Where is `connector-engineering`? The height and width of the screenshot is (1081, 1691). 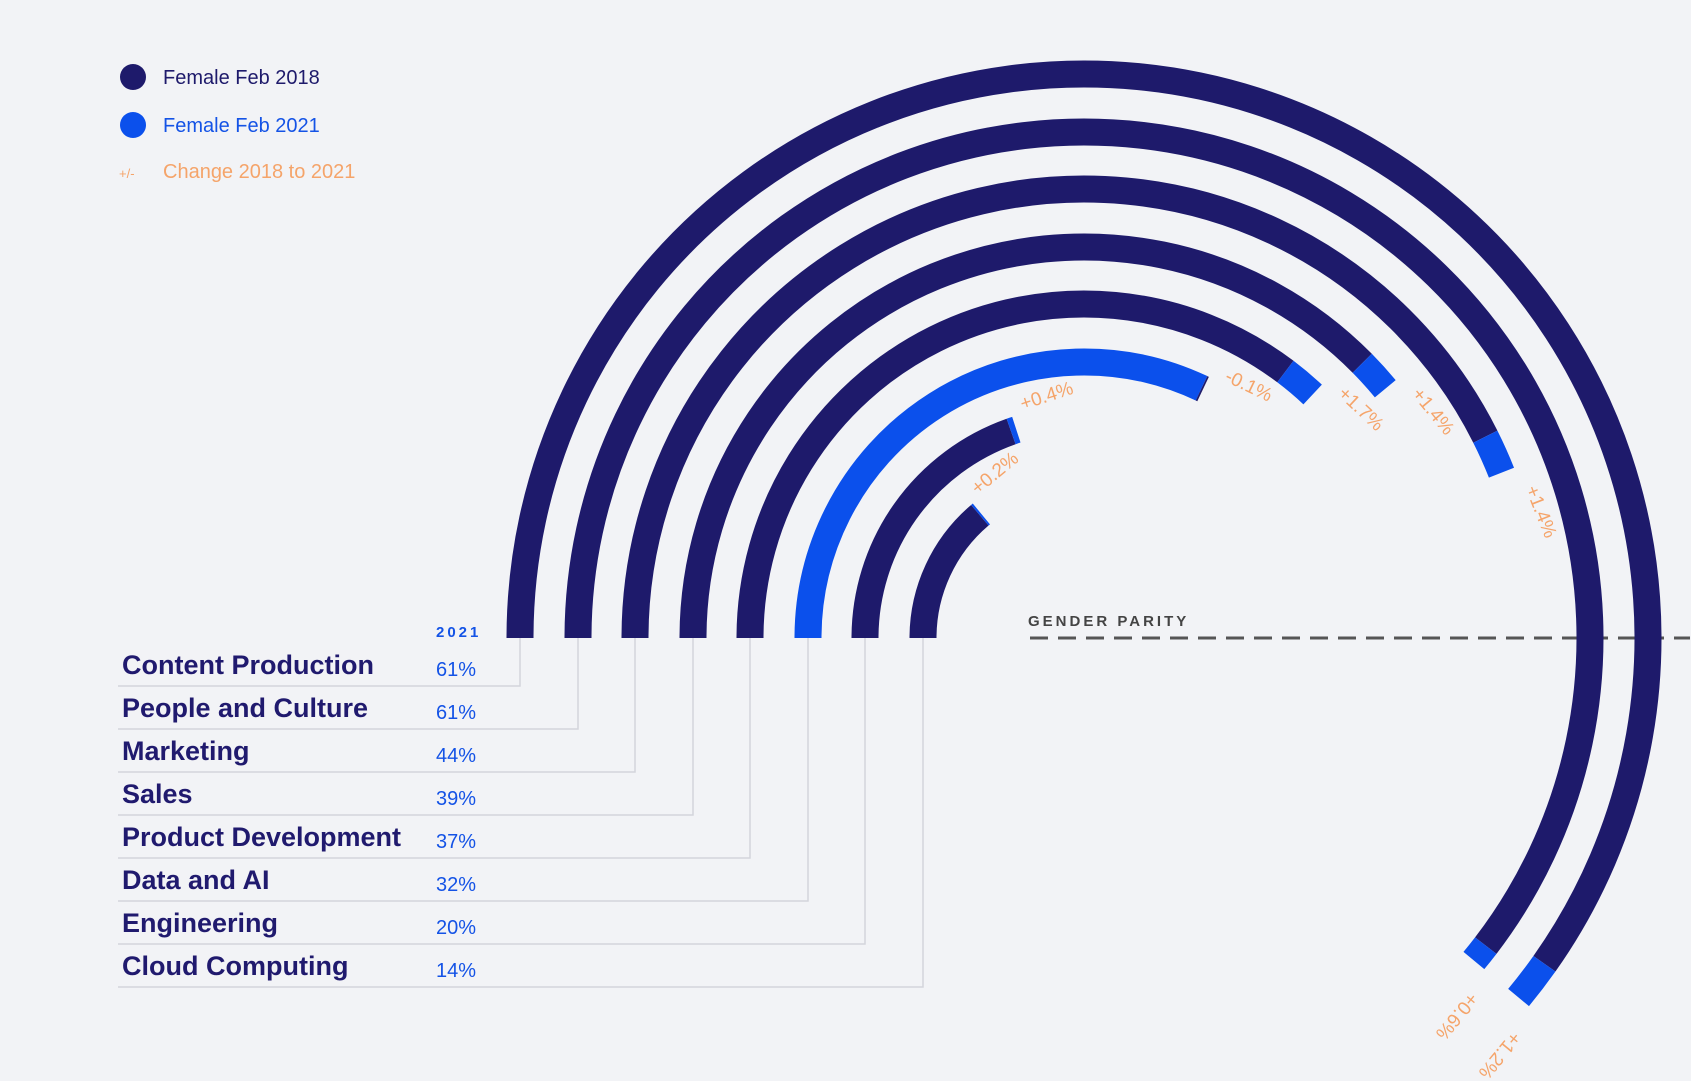 connector-engineering is located at coordinates (492, 791).